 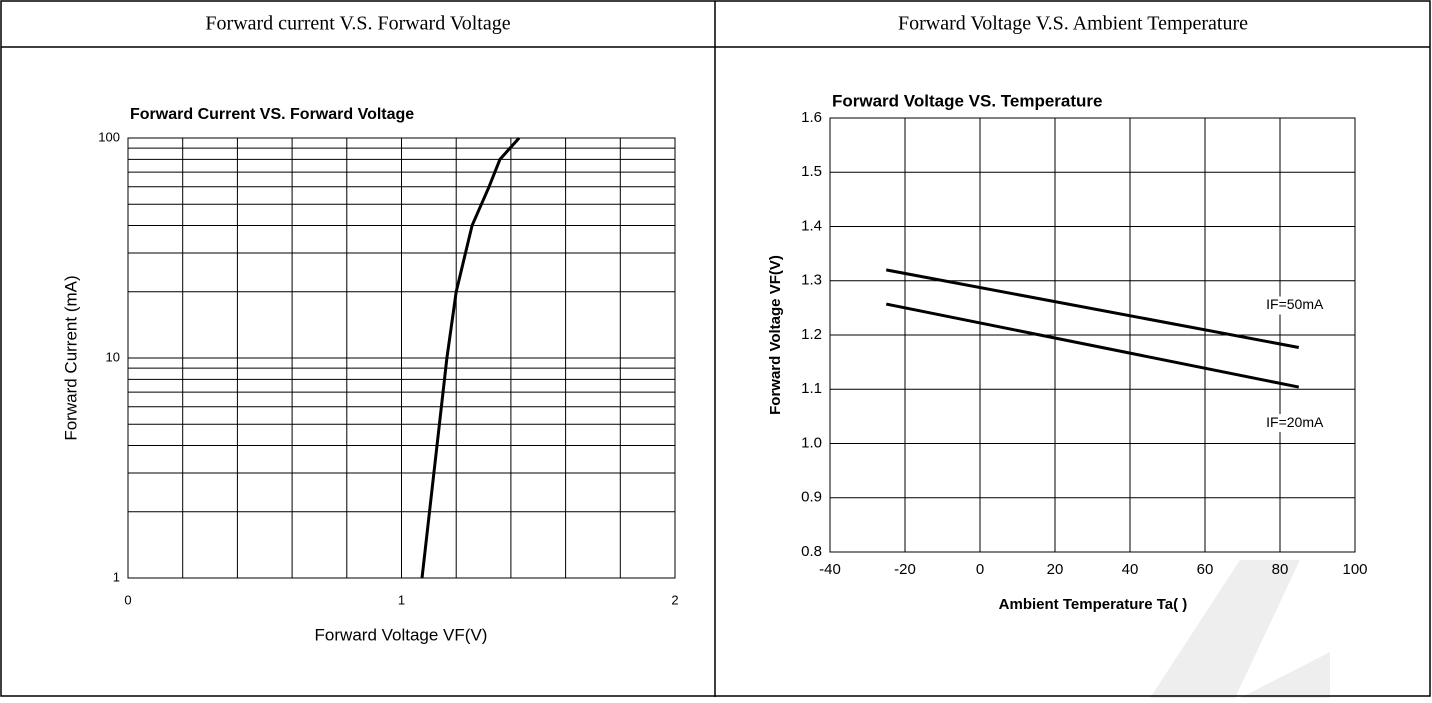 I want to click on x-axis-label: Forward Voltage VF(V), so click(x=401, y=634).